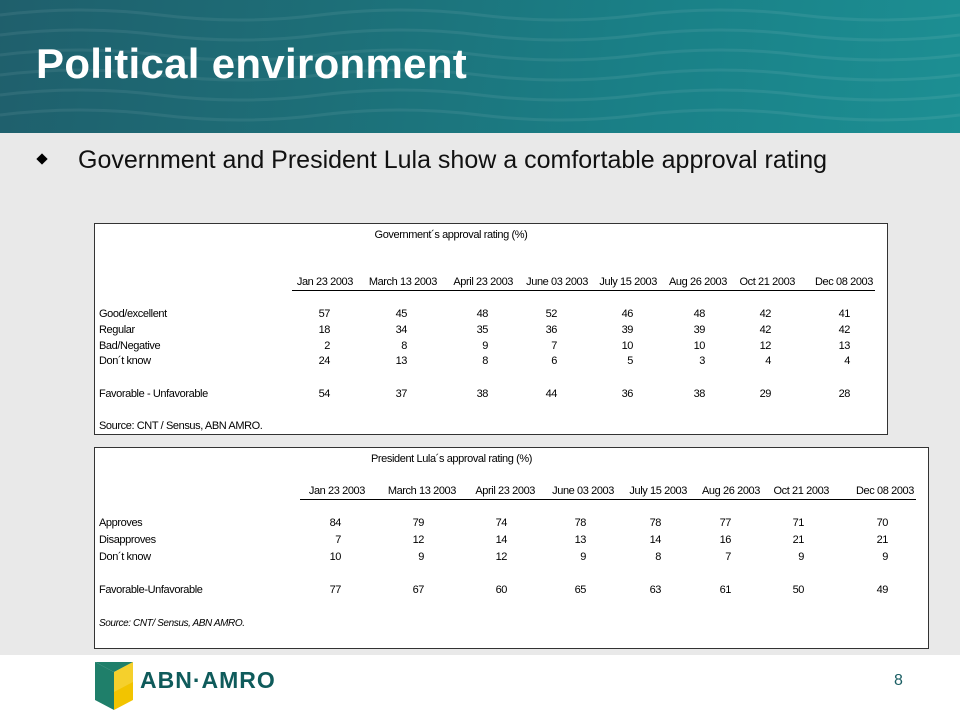  Describe the element at coordinates (127, 540) in the screenshot. I see `row-label: Disapproves` at that location.